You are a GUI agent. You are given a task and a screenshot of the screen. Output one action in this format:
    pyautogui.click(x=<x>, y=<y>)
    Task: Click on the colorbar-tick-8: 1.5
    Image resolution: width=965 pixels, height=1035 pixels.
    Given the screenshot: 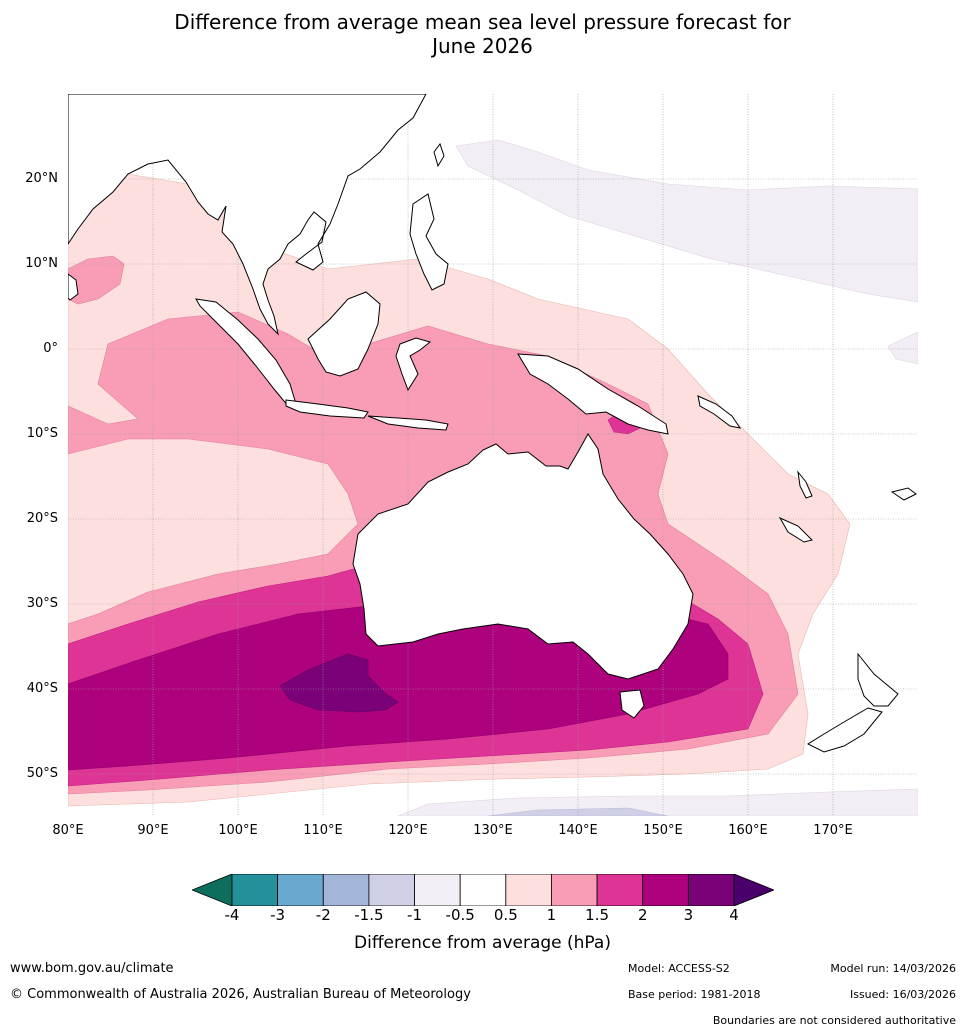 What is the action you would take?
    pyautogui.click(x=597, y=915)
    